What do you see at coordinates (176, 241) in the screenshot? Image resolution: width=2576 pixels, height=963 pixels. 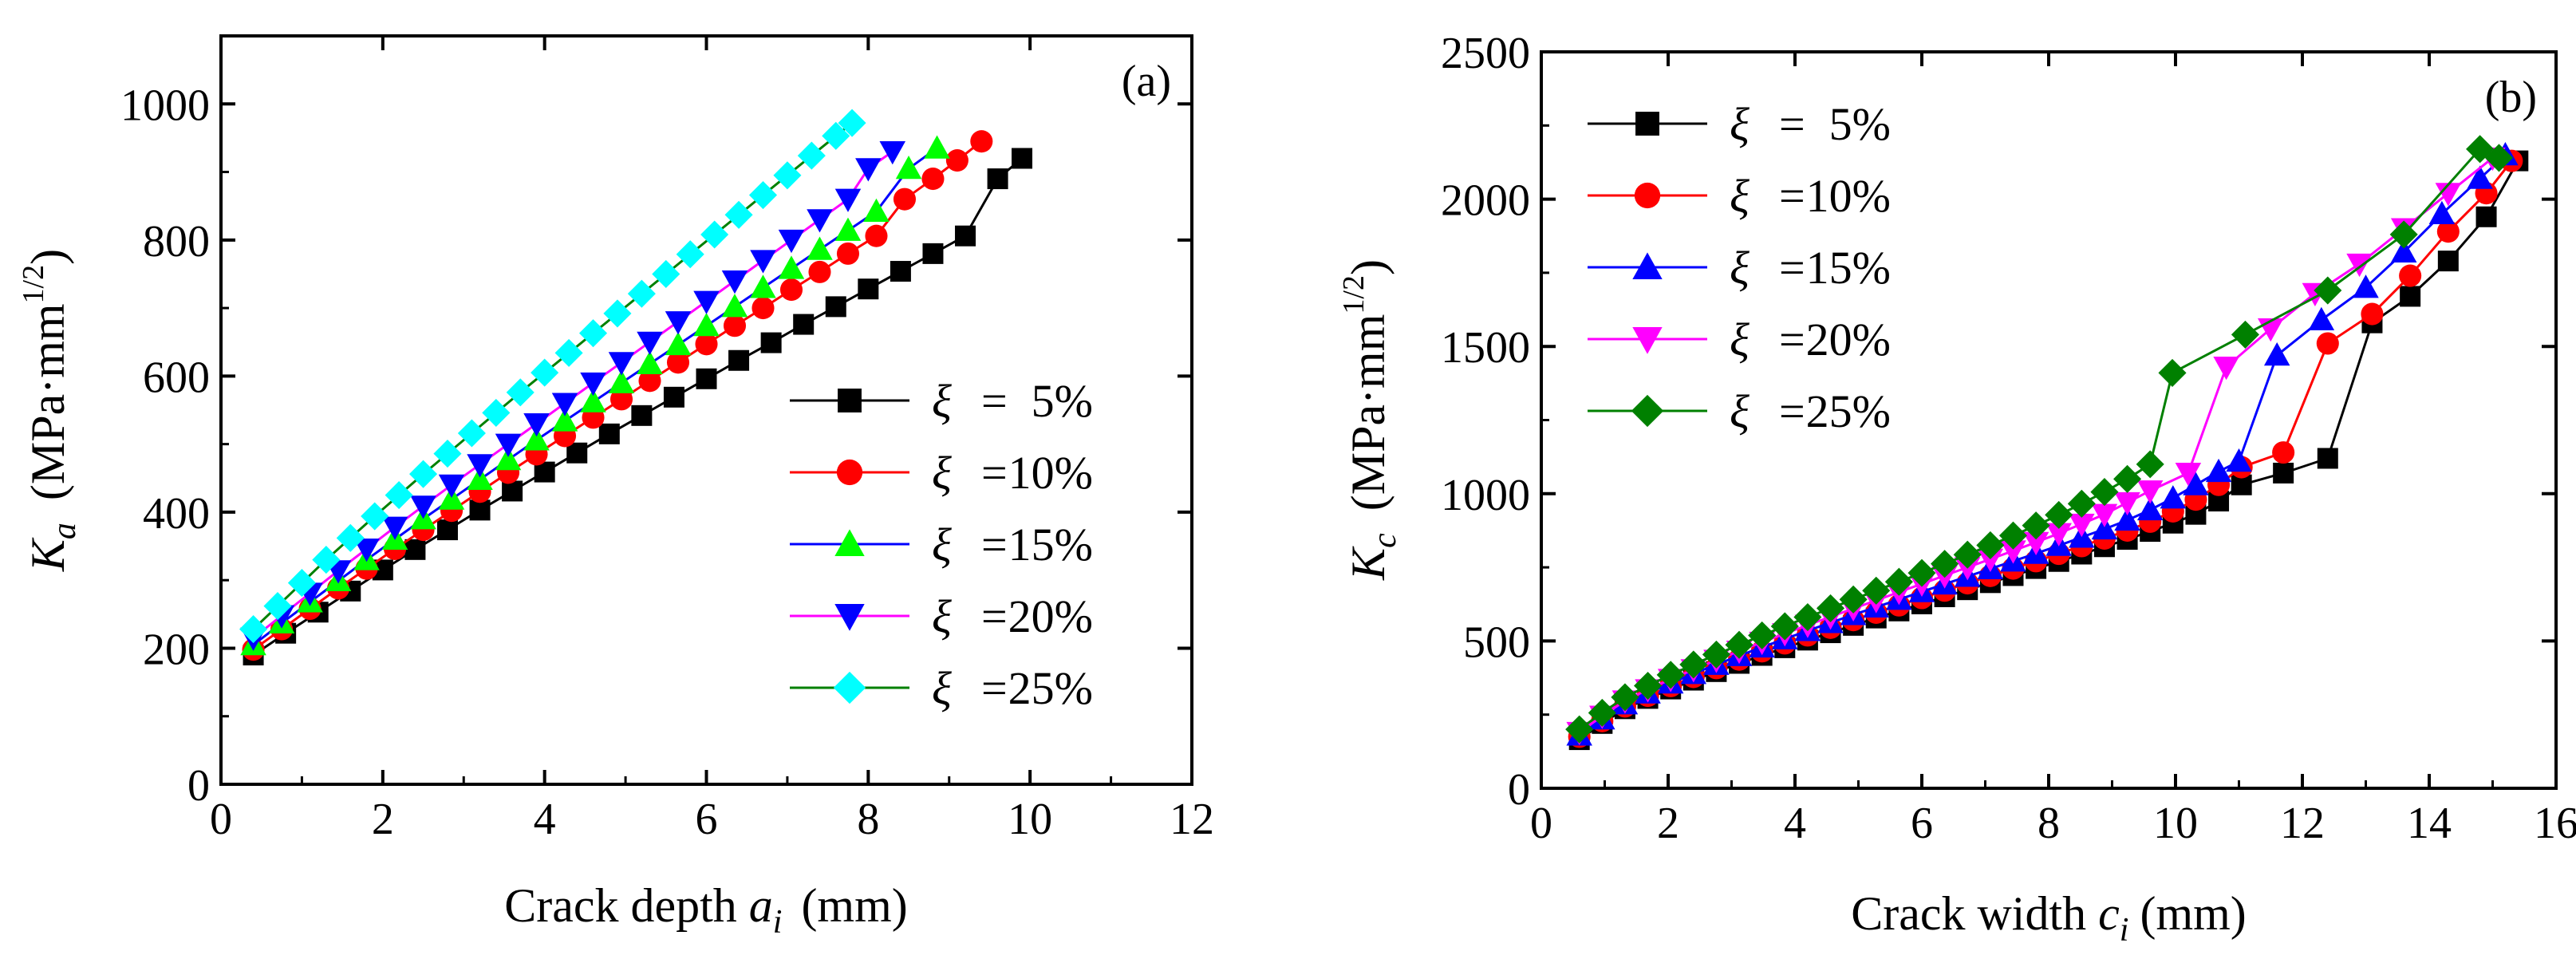 I see `y-tick-label: 800` at bounding box center [176, 241].